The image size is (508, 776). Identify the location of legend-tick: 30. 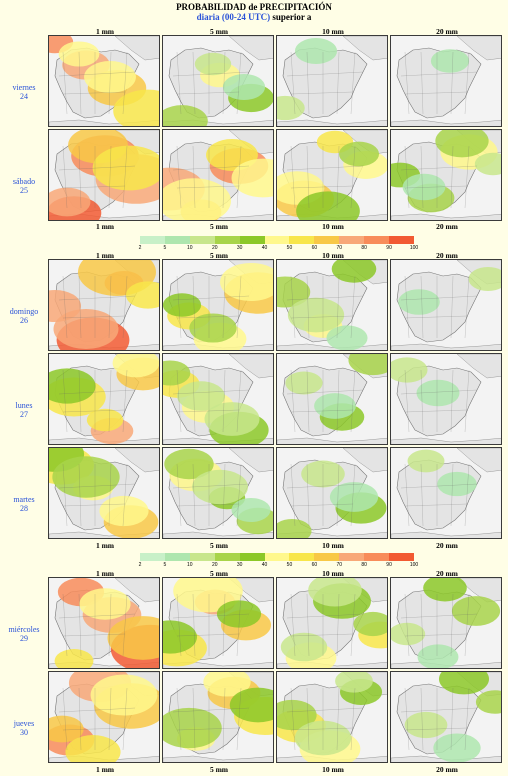
(239, 565).